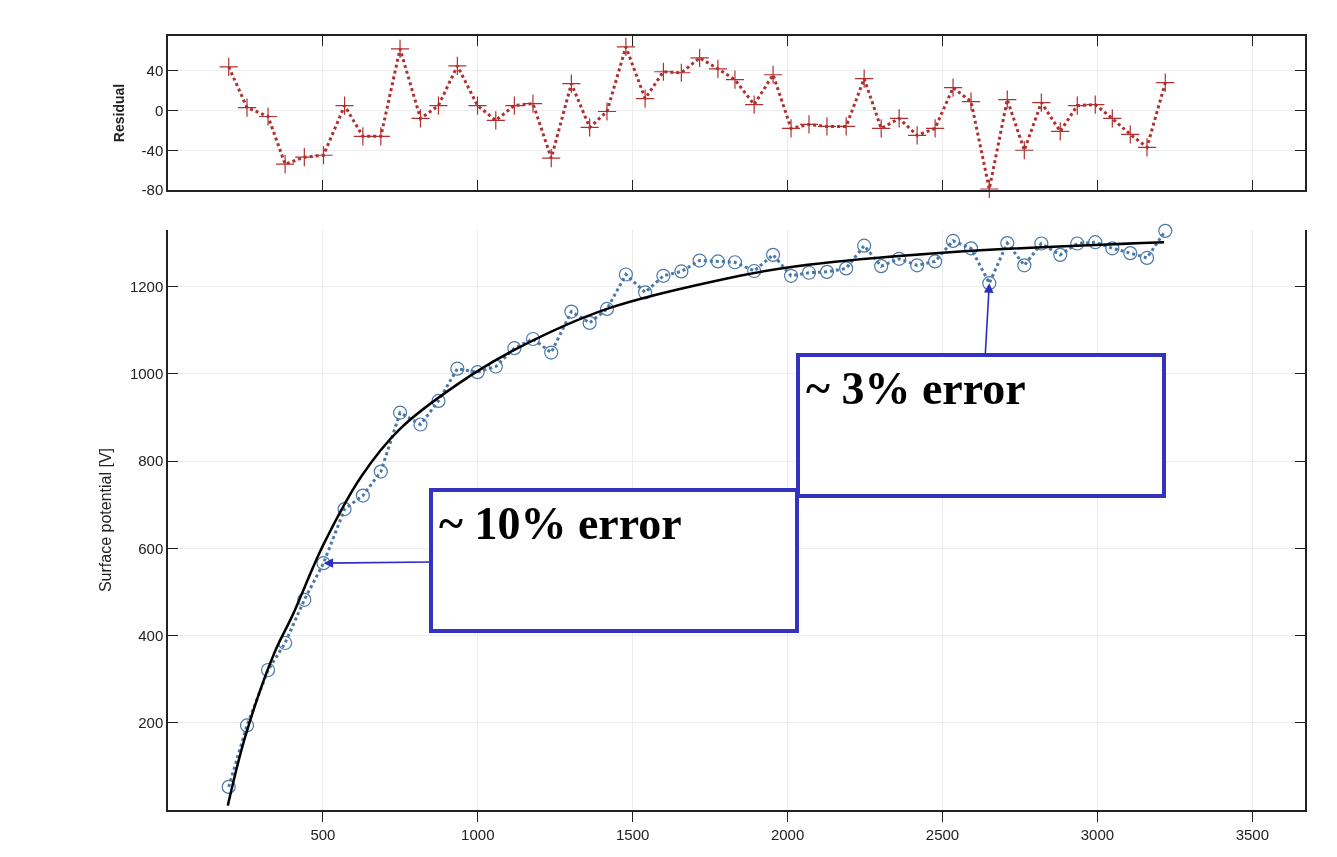 Image resolution: width=1337 pixels, height=857 pixels. What do you see at coordinates (478, 834) in the screenshot?
I see `x-tick-label: 1000` at bounding box center [478, 834].